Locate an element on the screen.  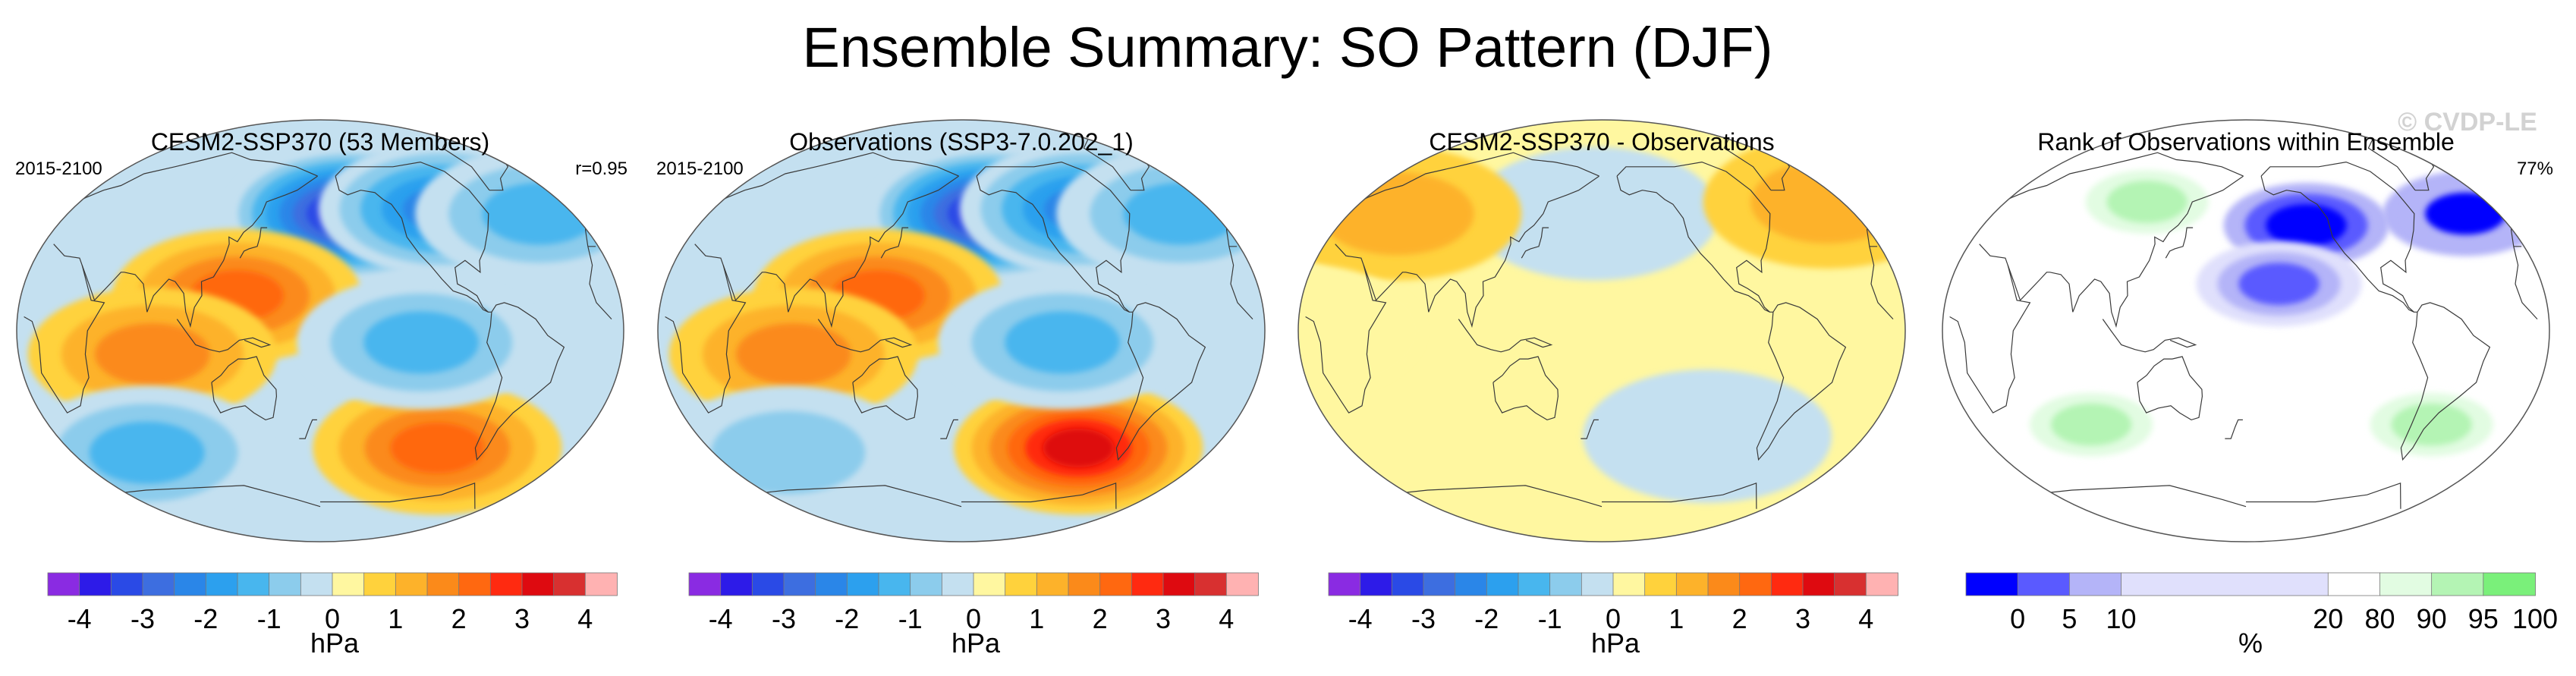
map-panel: CESM2-SSP370 (53 Members) 2015-2100 r=0.95 is located at coordinates (321, 330).